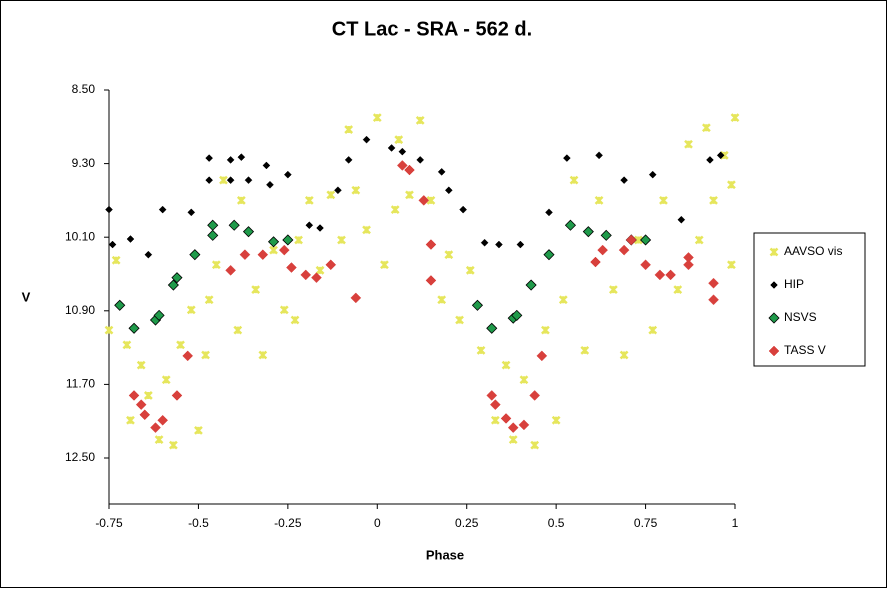 The image size is (888, 589). Describe the element at coordinates (800, 317) in the screenshot. I see `legend-label: NSVS` at that location.